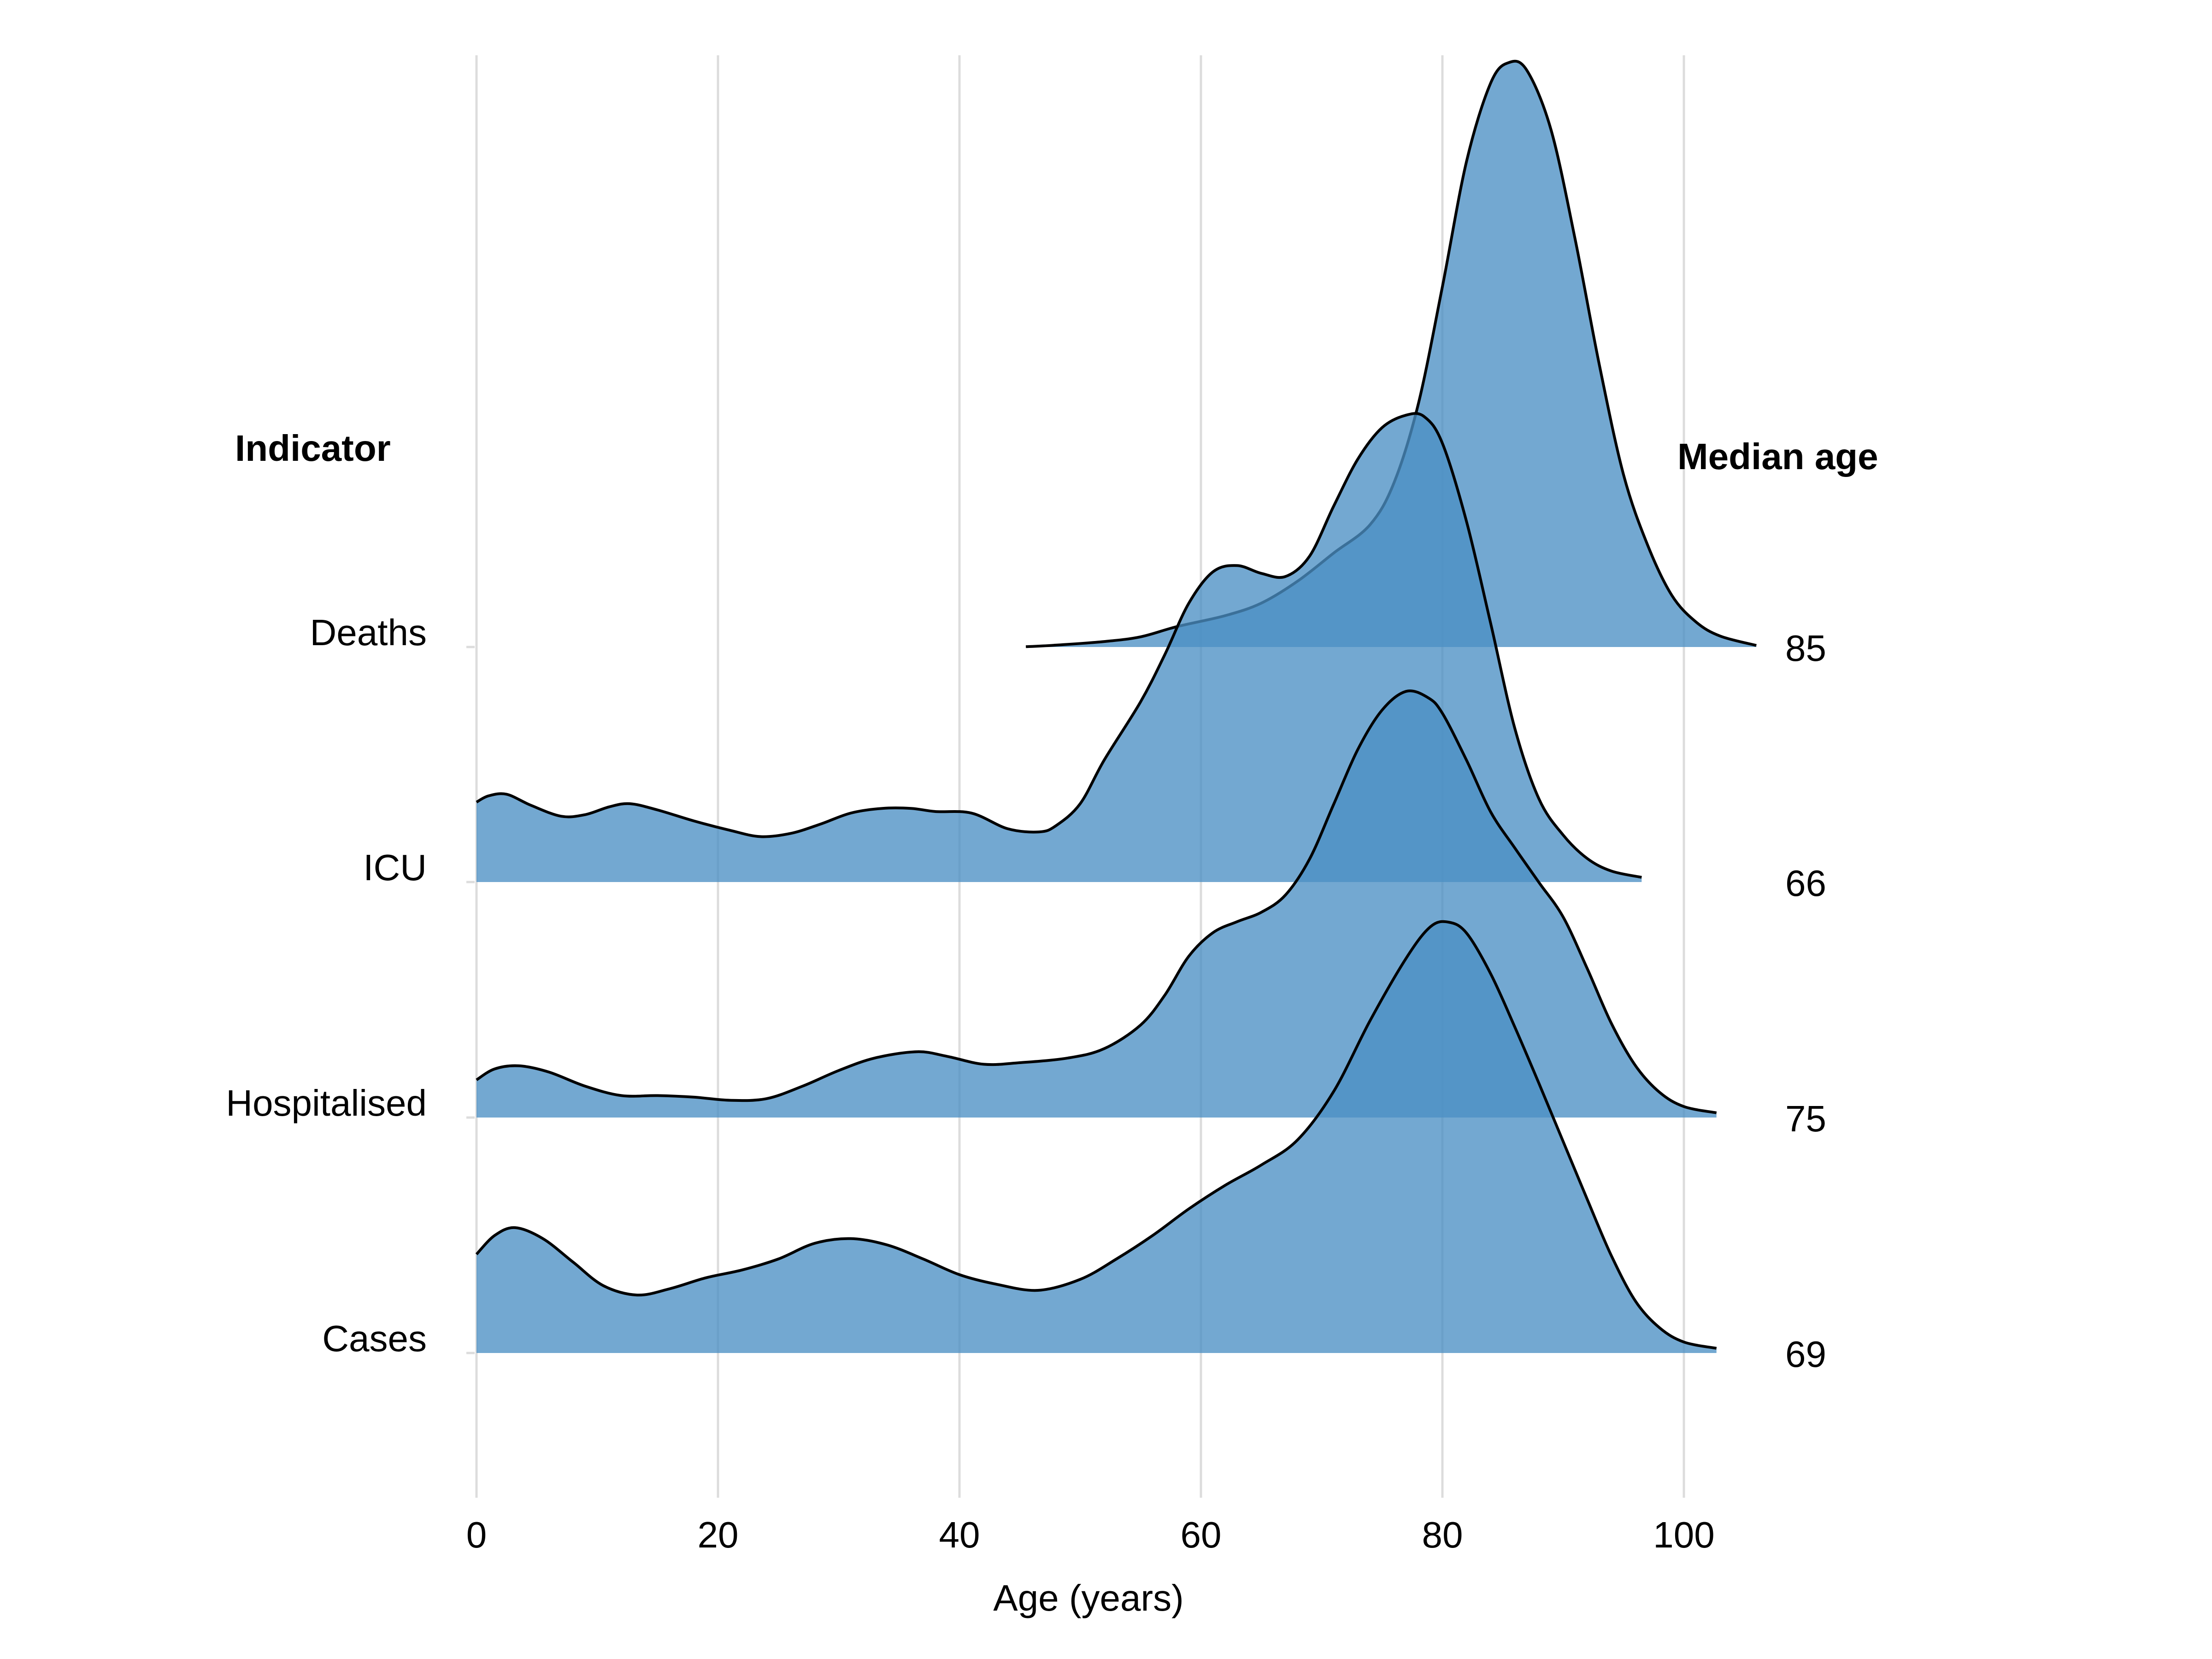 This screenshot has width=2212, height=1659. I want to click on ridge-line-cases, so click(1096, 1135).